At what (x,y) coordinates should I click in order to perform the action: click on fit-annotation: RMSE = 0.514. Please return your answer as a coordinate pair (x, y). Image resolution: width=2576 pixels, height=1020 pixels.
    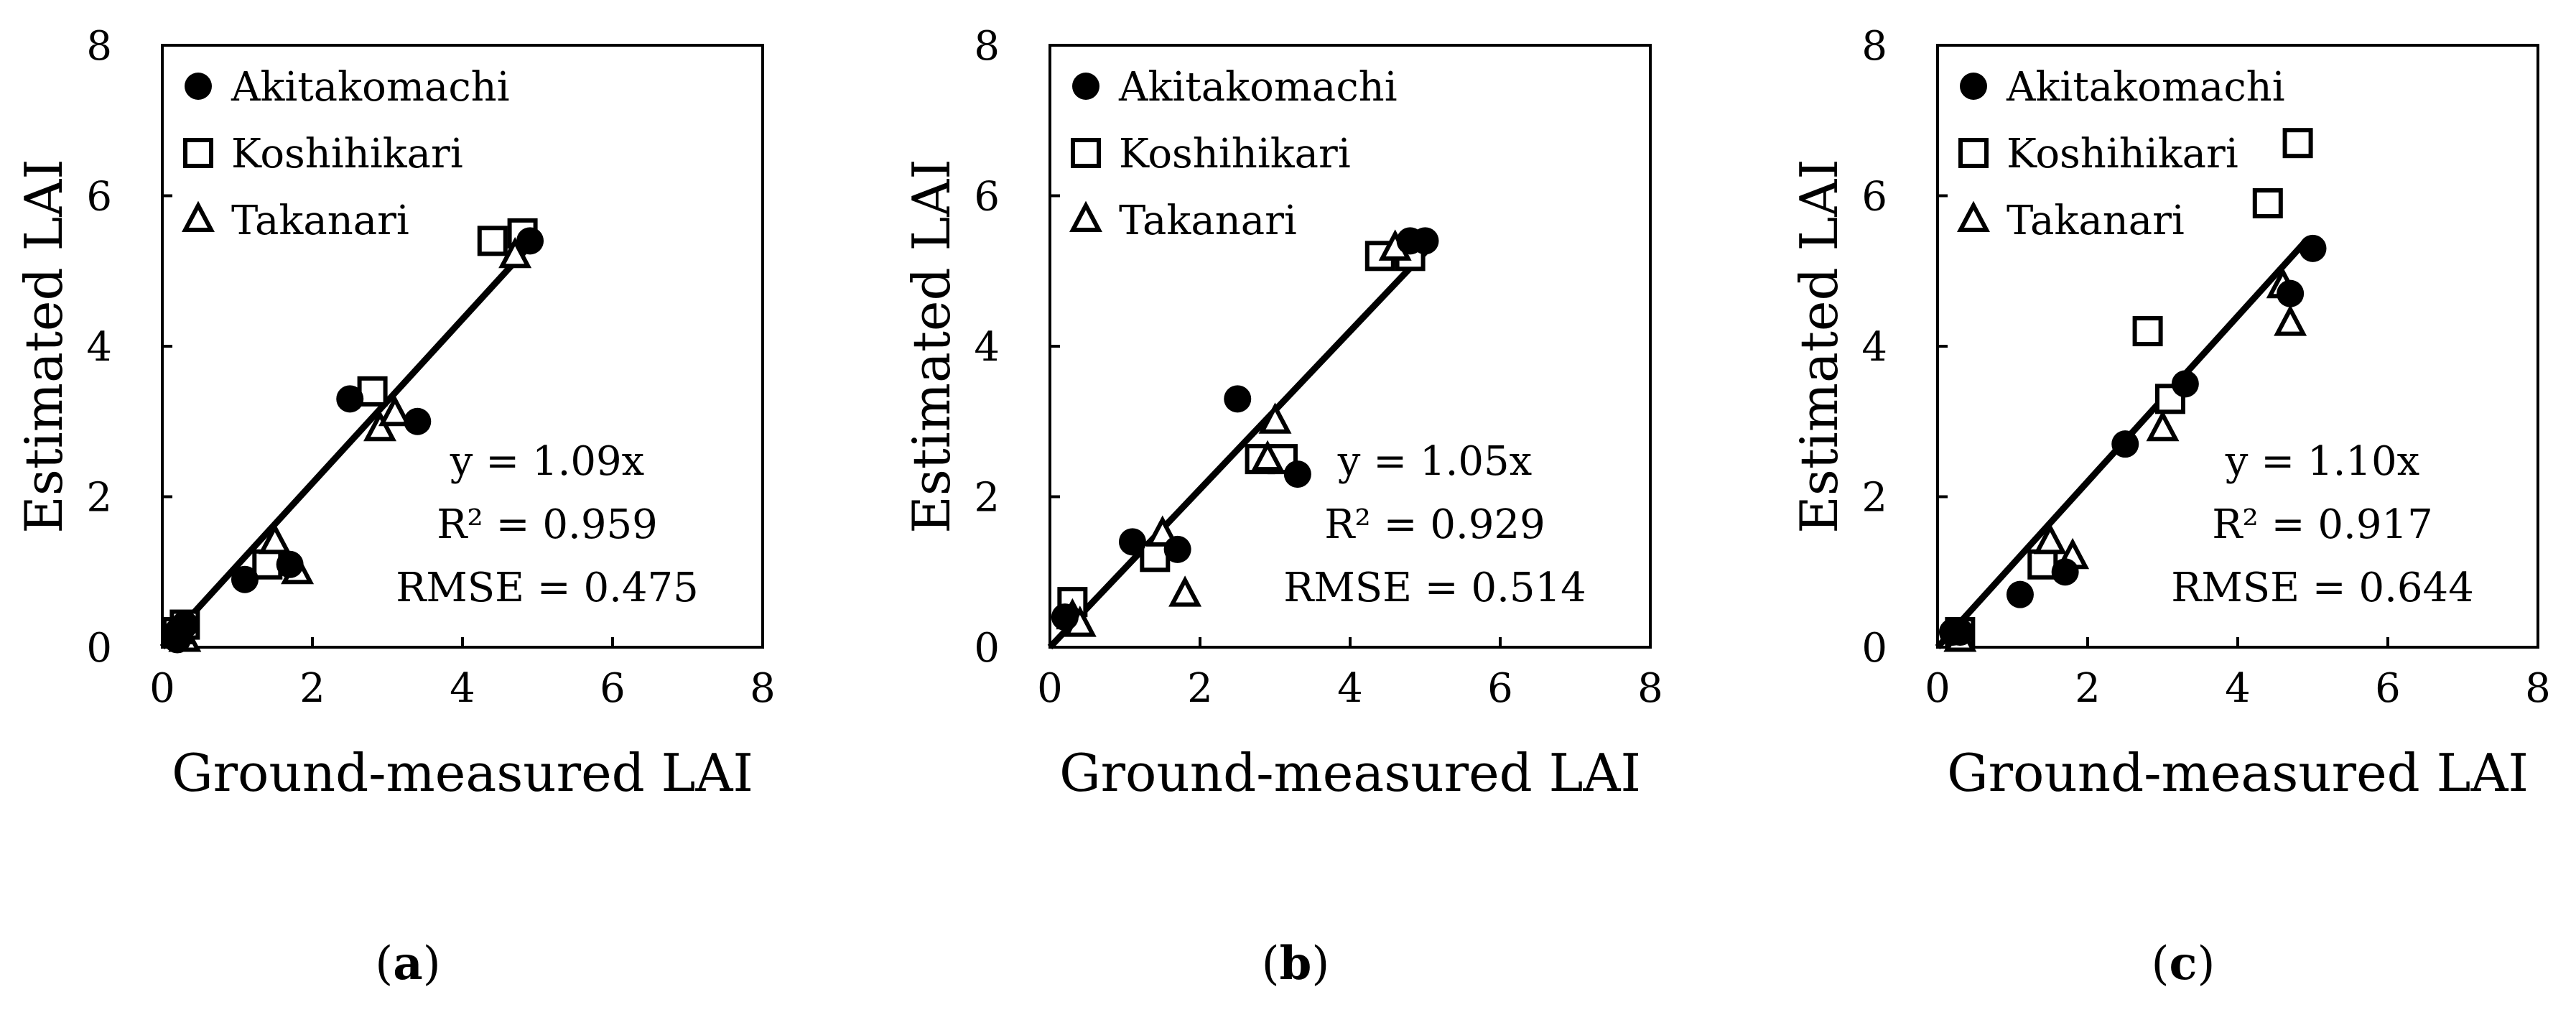
    Looking at the image, I should click on (1434, 588).